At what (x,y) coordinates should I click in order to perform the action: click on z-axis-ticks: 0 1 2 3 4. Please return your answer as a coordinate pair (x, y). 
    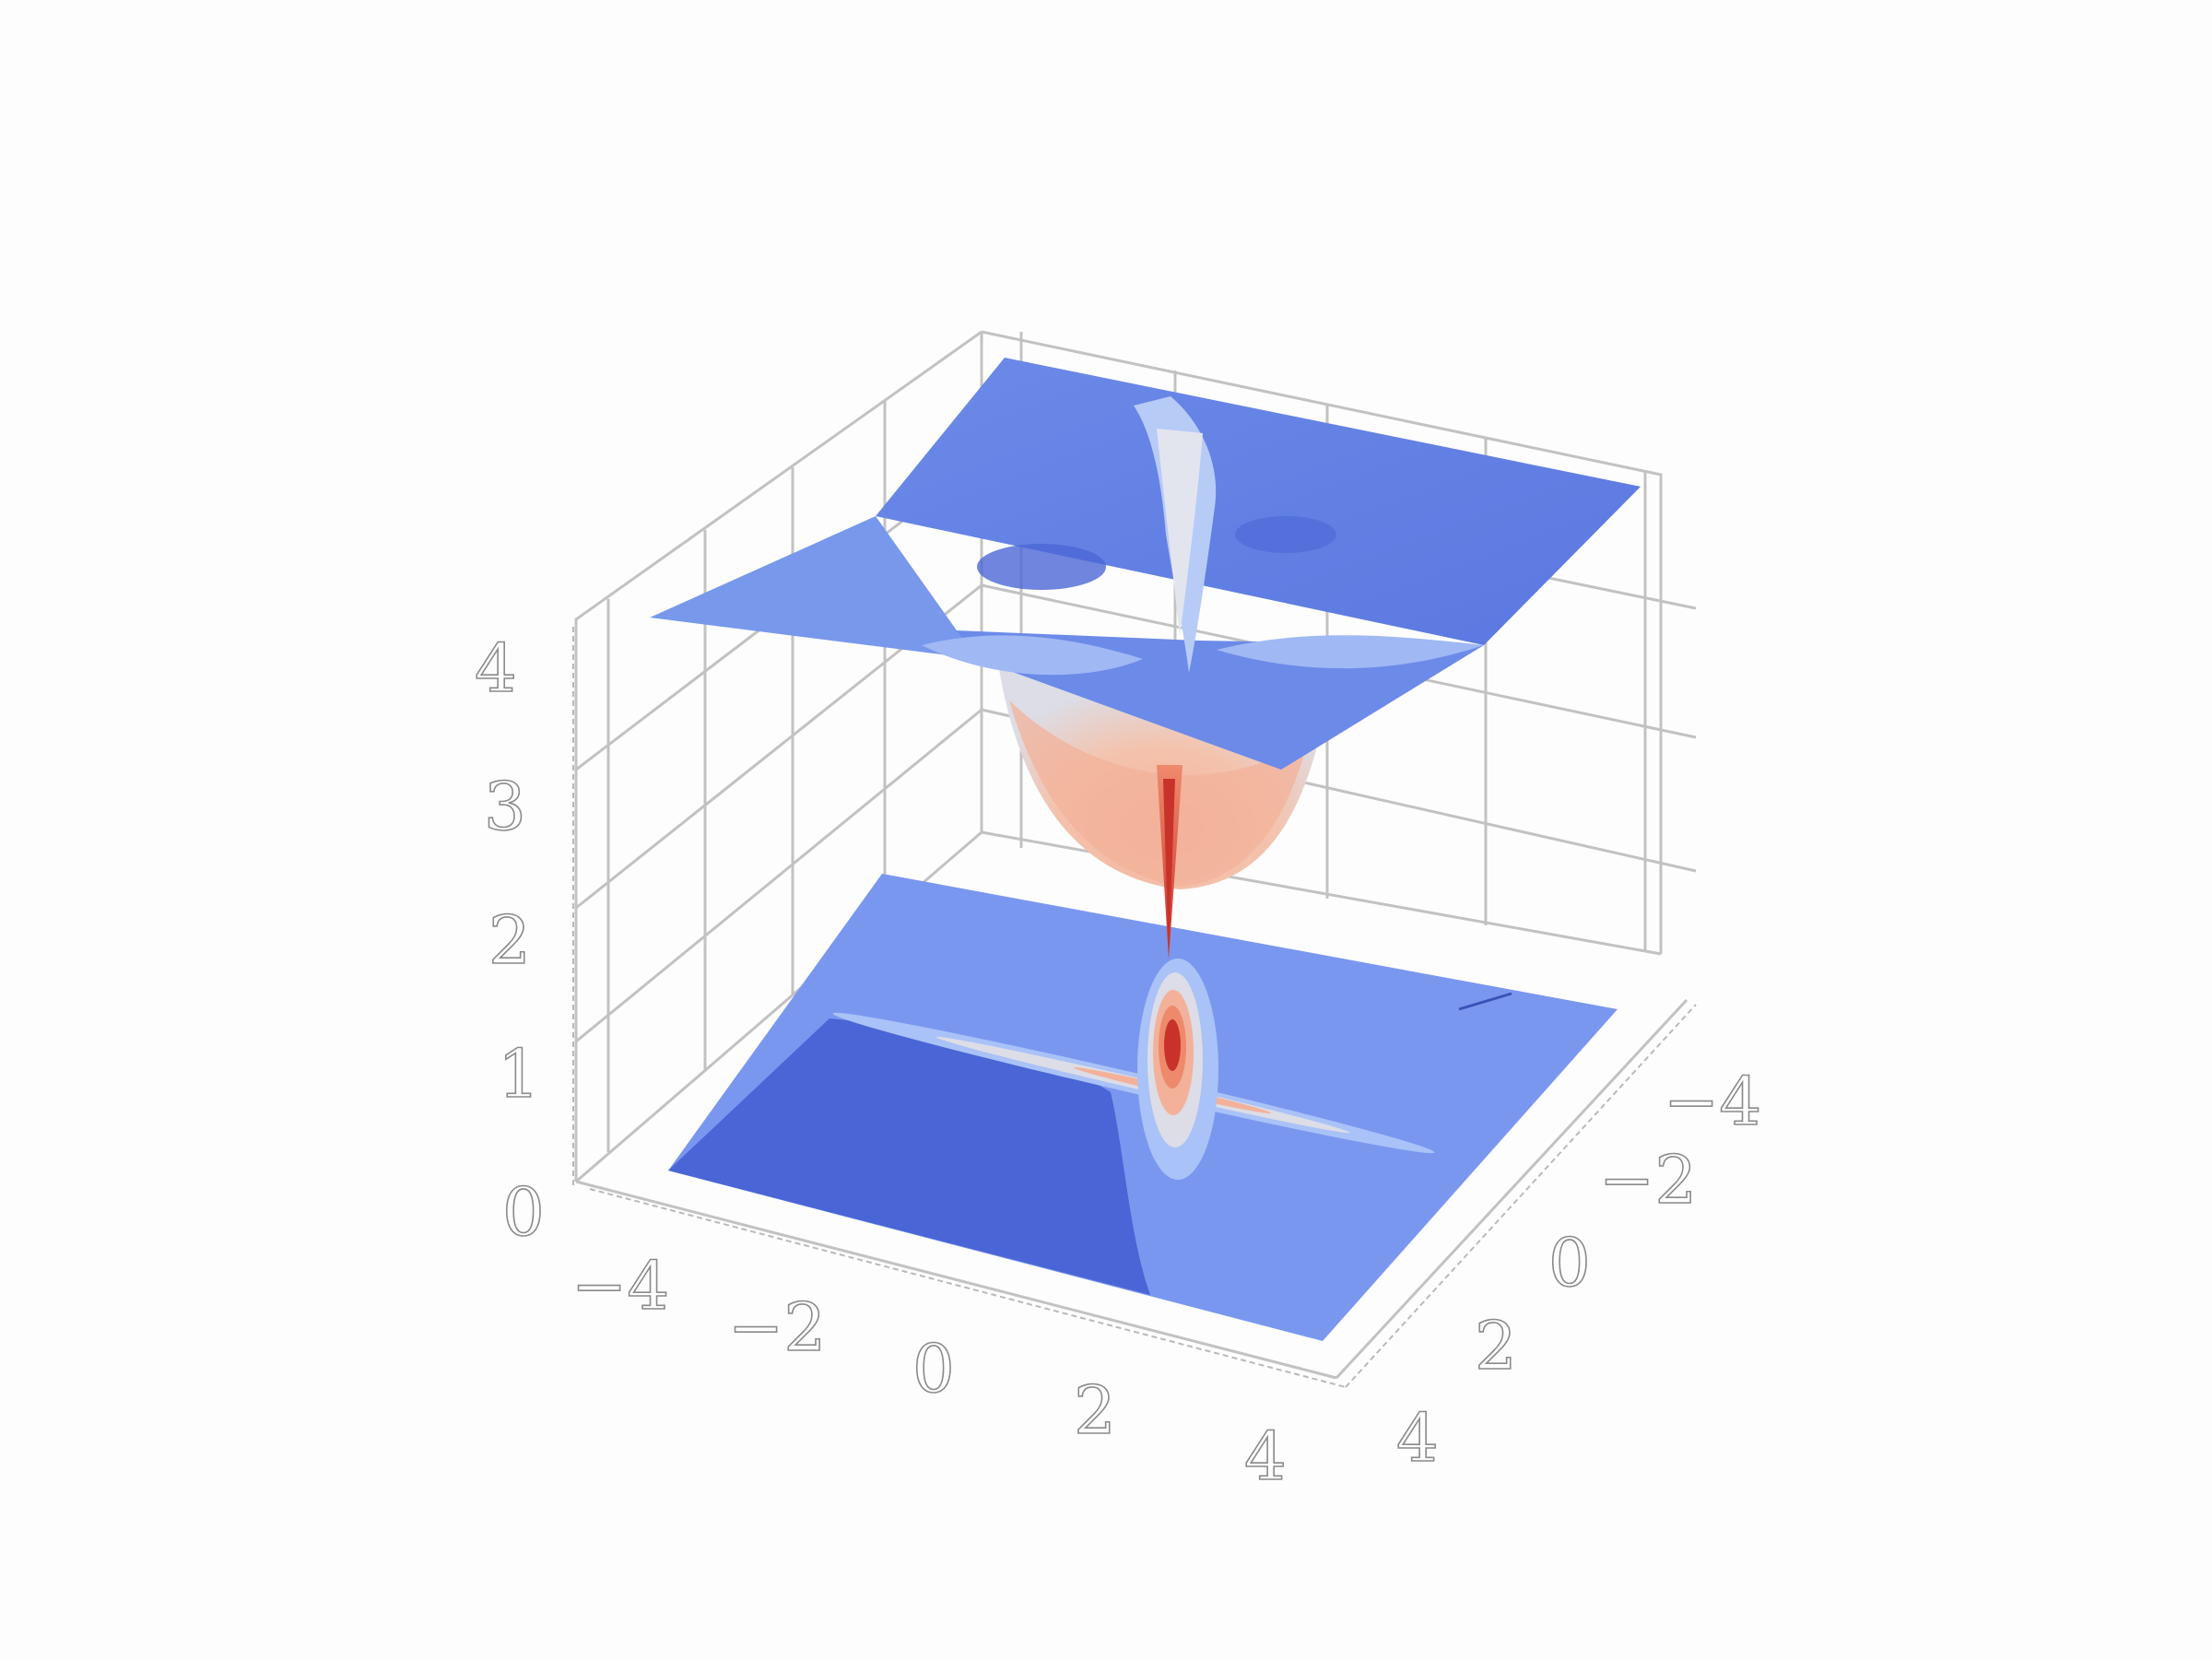
    Looking at the image, I should click on (509, 940).